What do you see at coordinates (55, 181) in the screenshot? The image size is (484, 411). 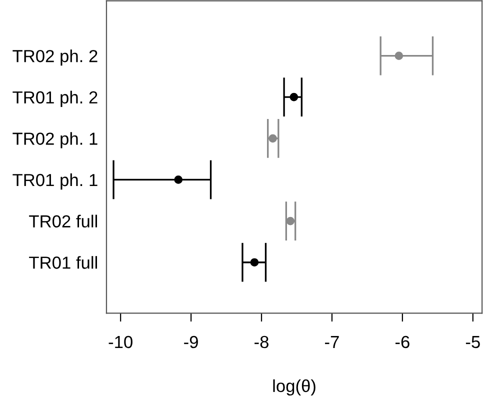 I see `y-tick-label: TR01 ph. 1` at bounding box center [55, 181].